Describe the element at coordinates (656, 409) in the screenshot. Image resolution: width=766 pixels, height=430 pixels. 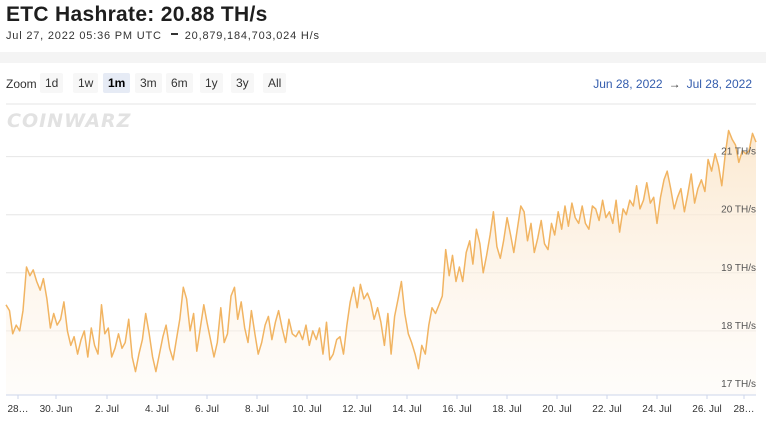
I see `x-tick-label: 24. Jul` at that location.